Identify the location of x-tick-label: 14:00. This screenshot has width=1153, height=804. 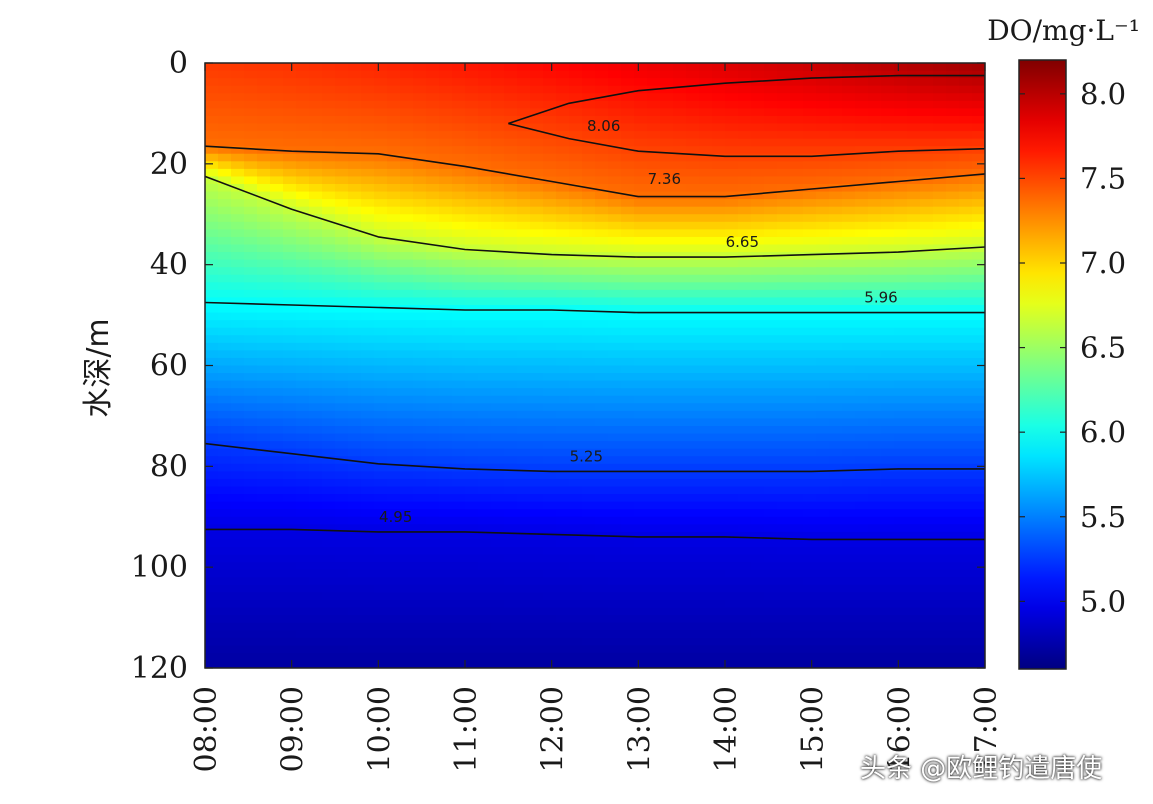
(726, 729).